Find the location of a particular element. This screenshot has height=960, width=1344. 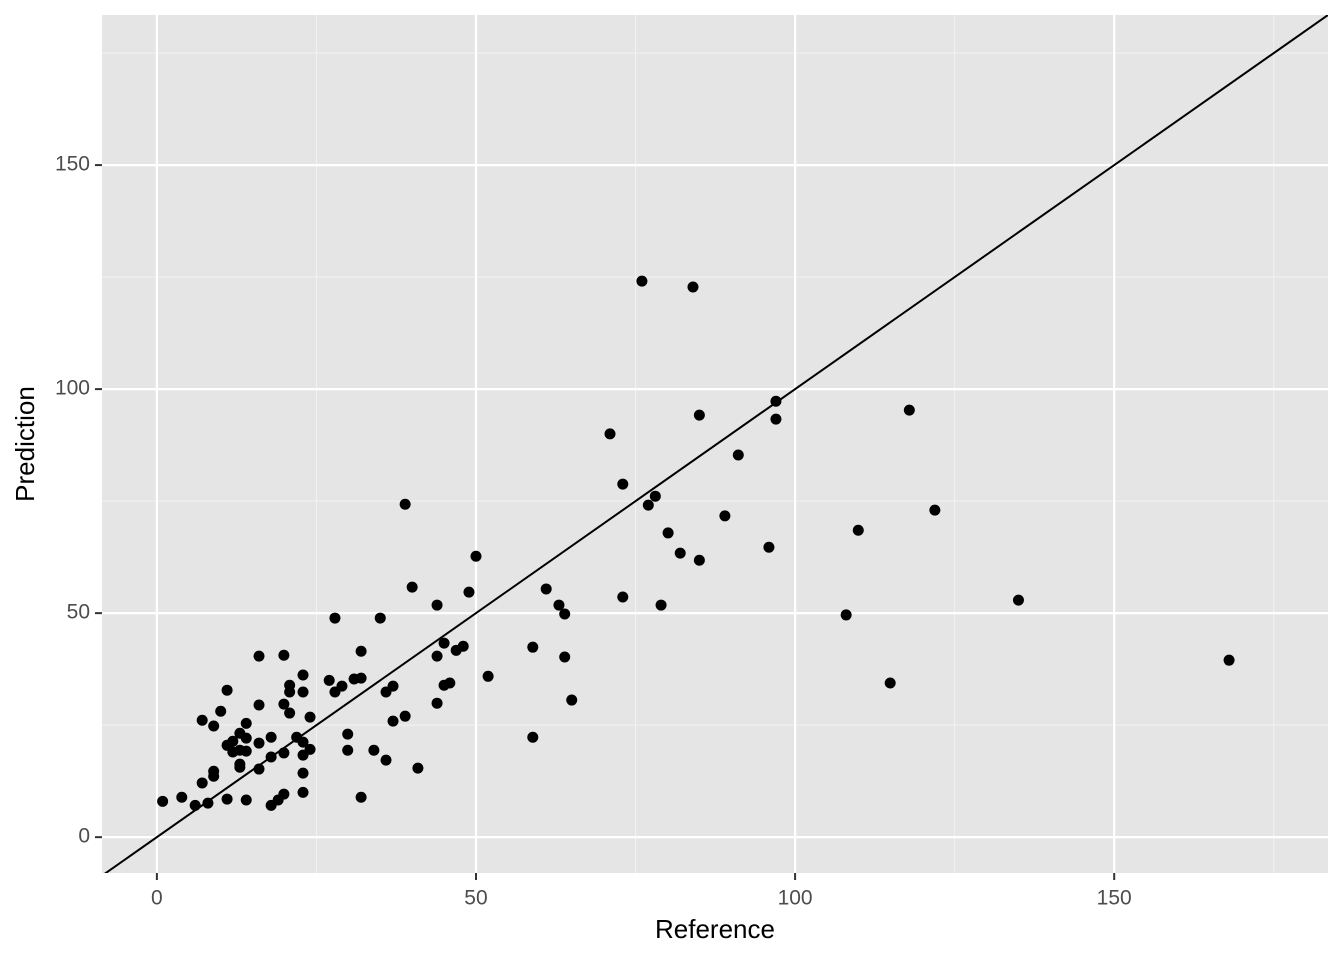

x-tick-label: 150 is located at coordinates (1114, 898).